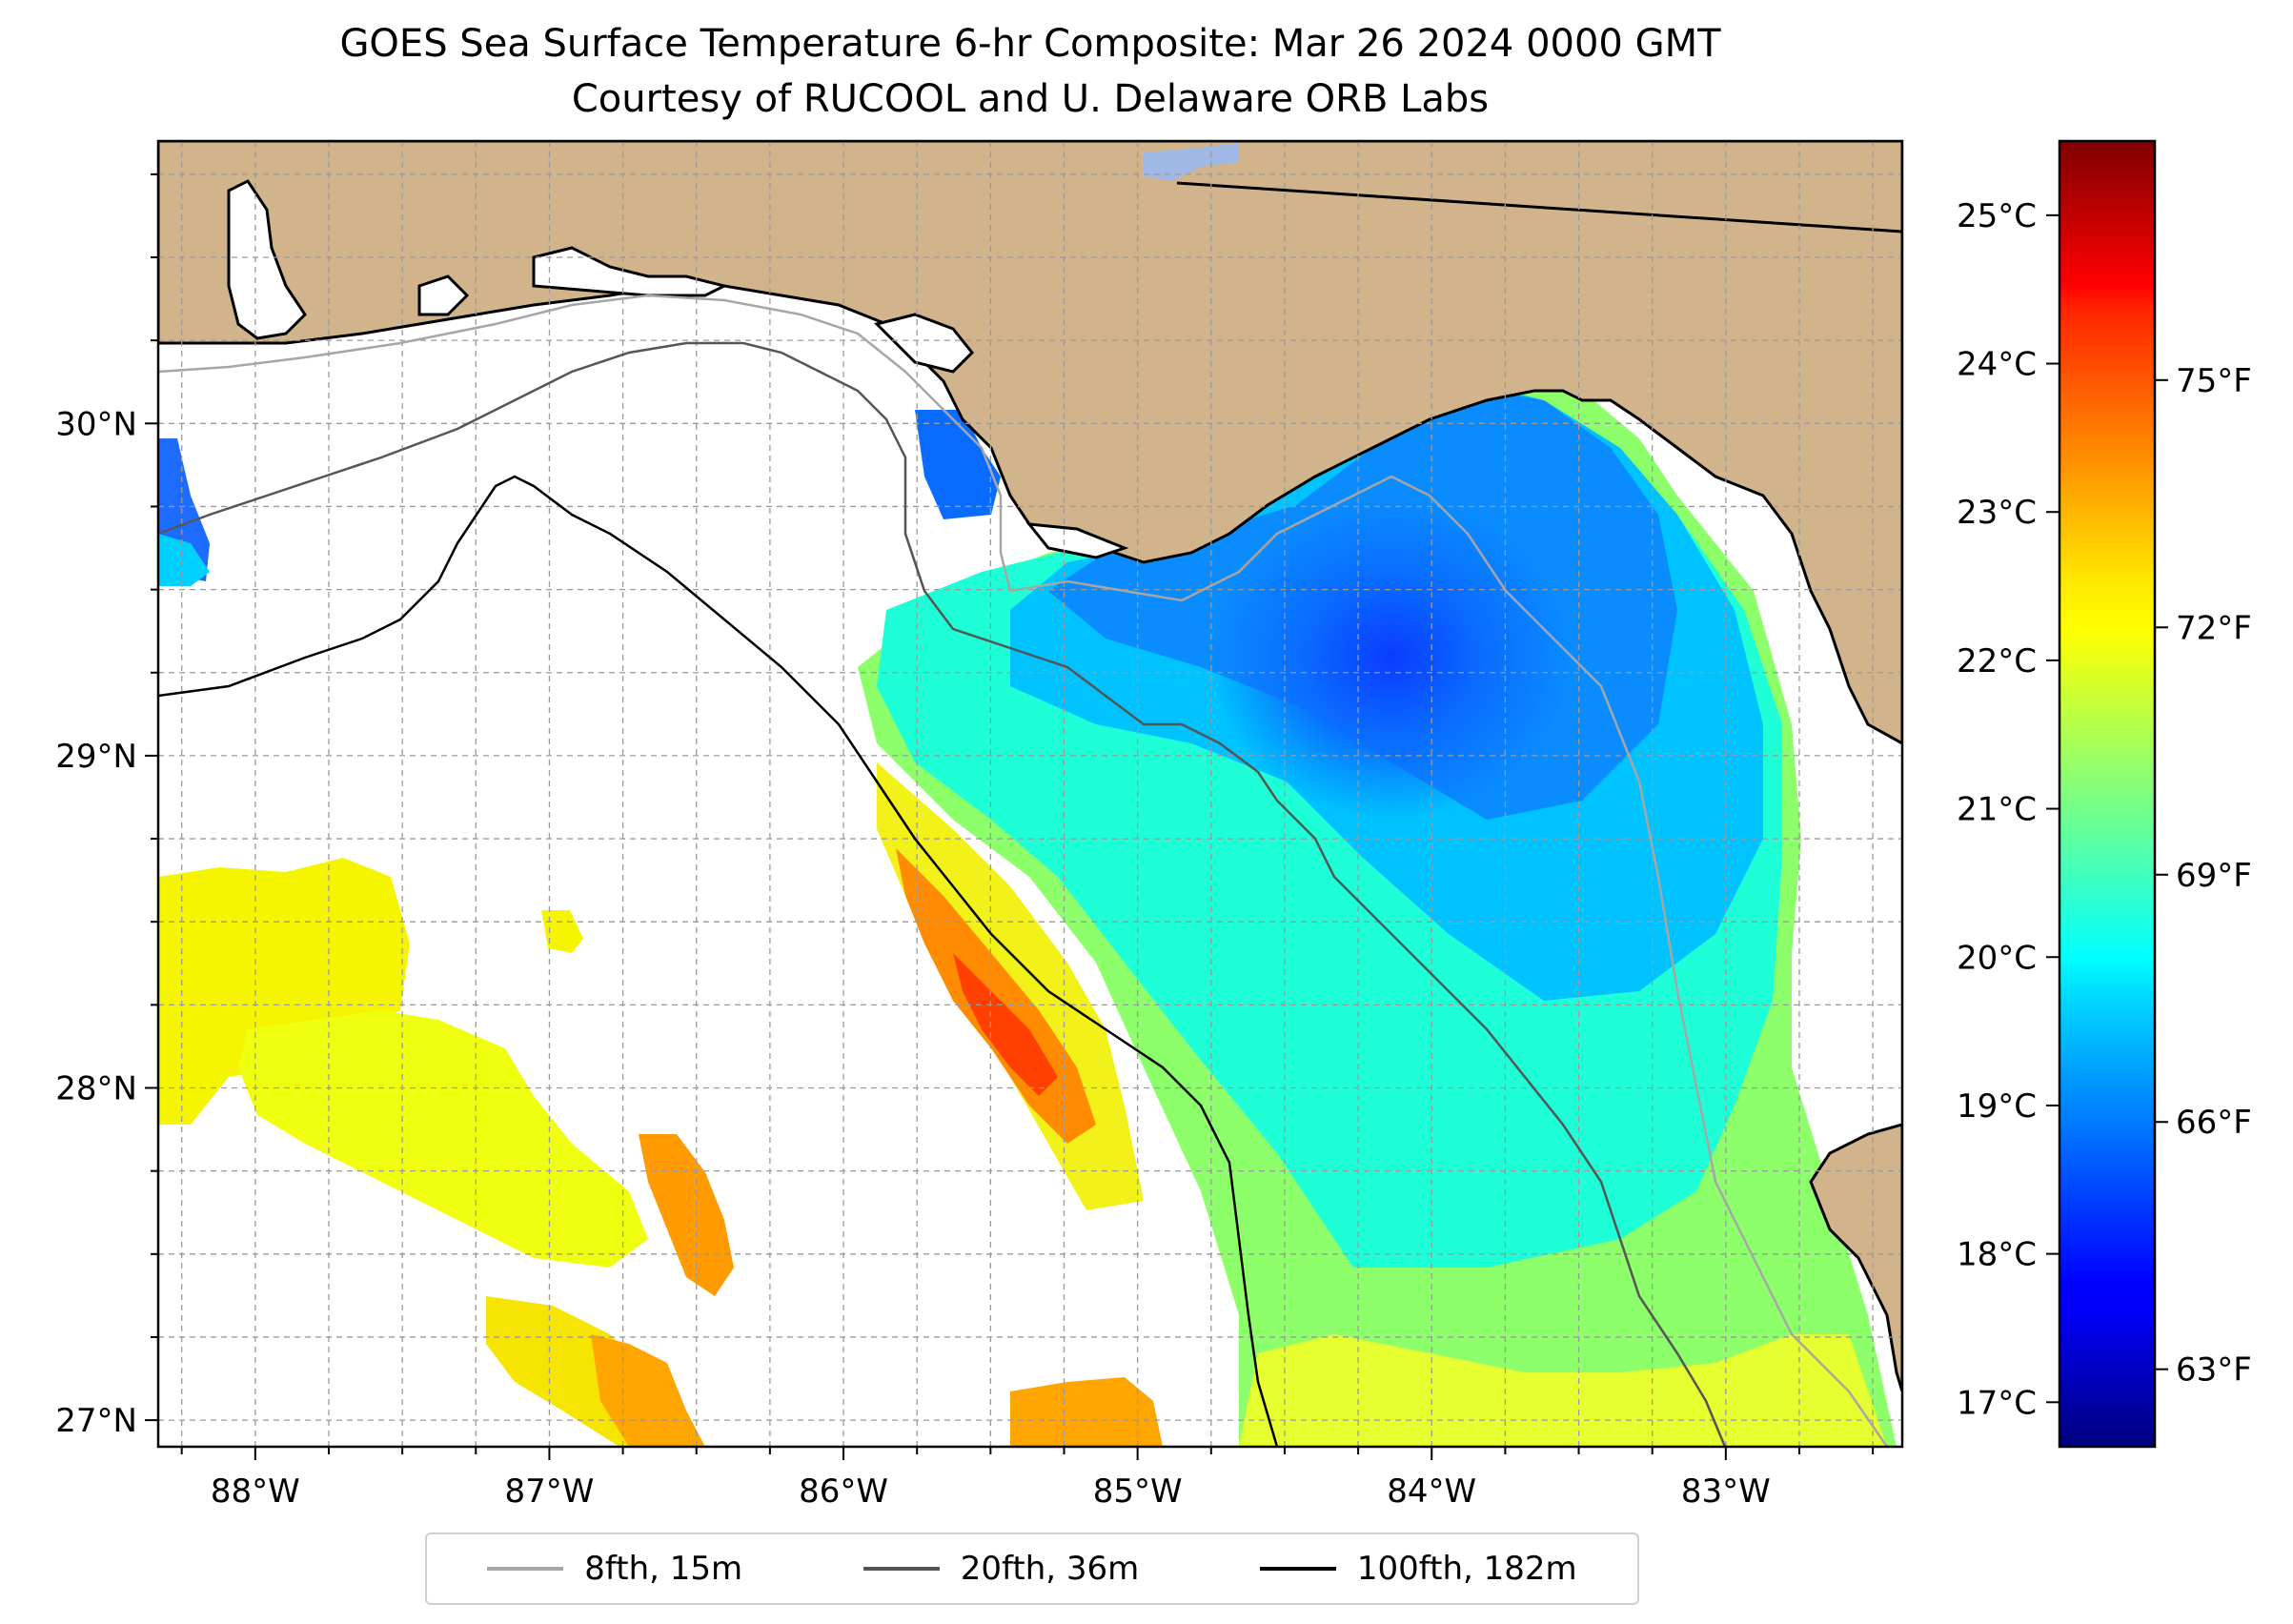 The width and height of the screenshot is (2293, 1624). Describe the element at coordinates (1726, 1491) in the screenshot. I see `lon-tick-label: 83°W` at that location.